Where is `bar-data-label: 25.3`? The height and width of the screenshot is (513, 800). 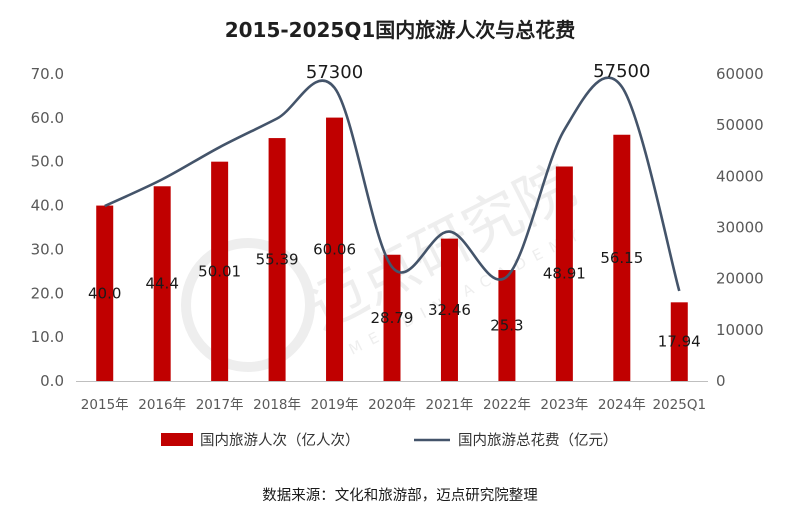 bar-data-label: 25.3 is located at coordinates (506, 326).